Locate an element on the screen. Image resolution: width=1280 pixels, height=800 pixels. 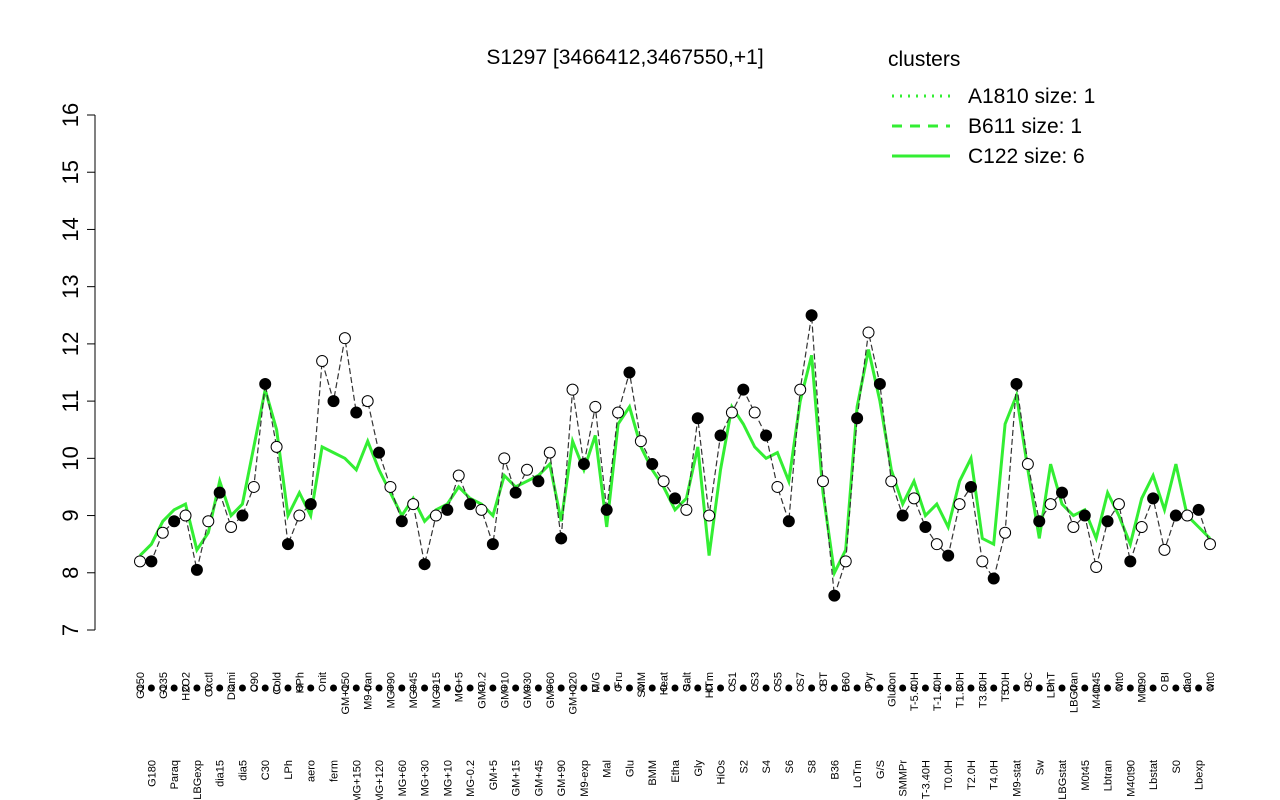
x-tick-label: HPh is located at coordinates (300, 682).